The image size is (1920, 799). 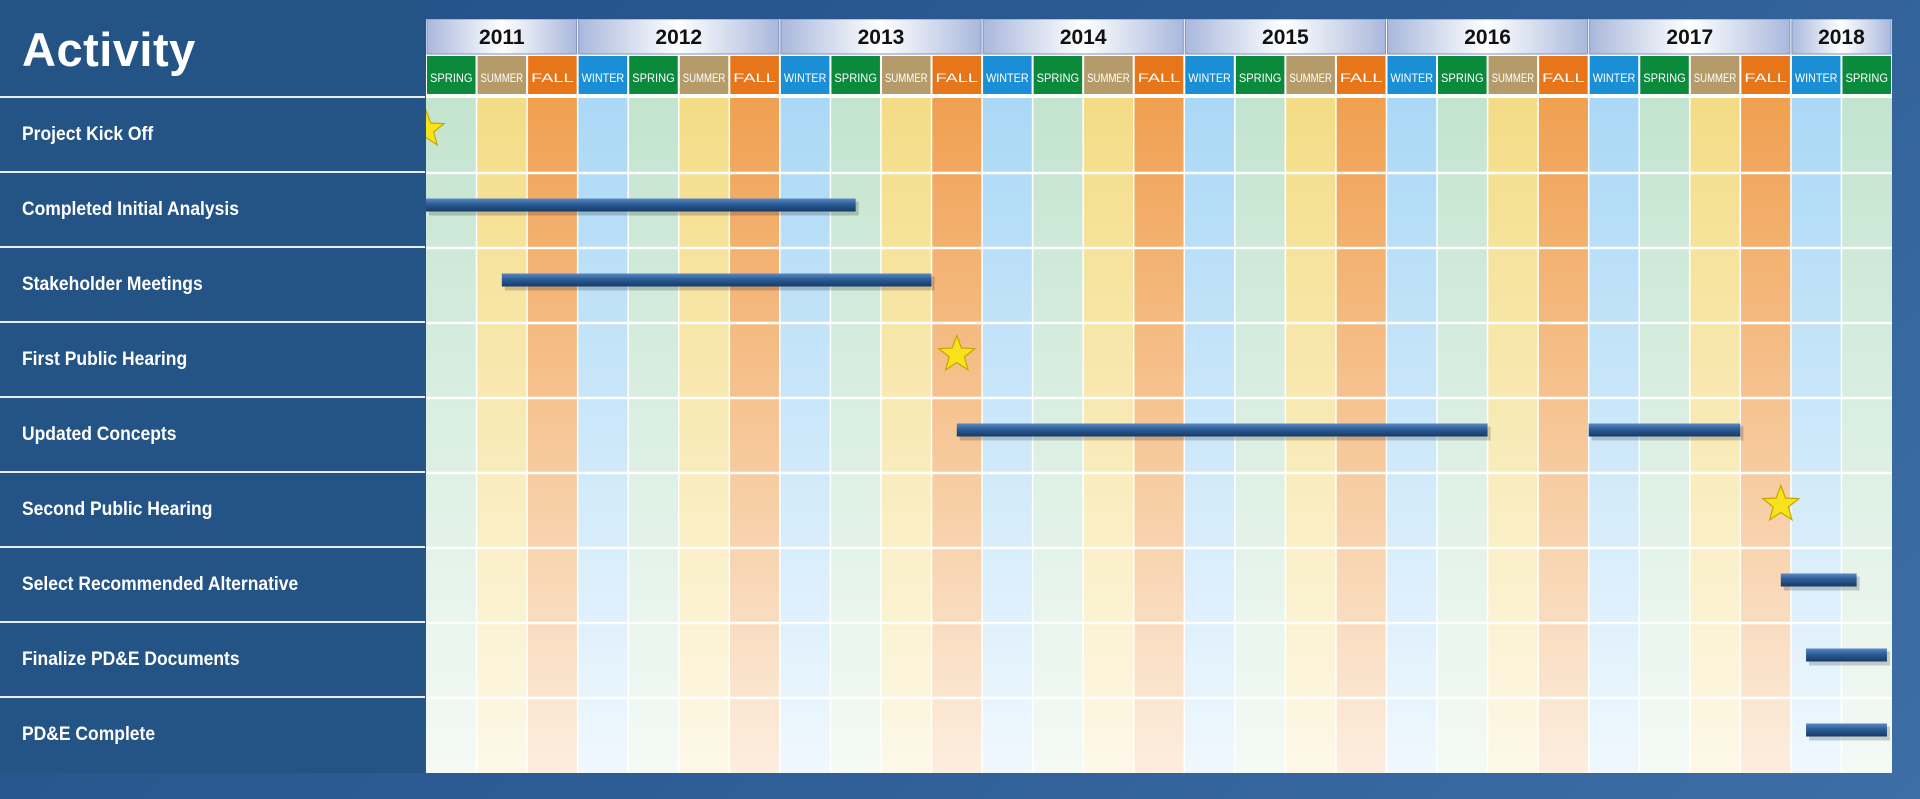 I want to click on year-label-2017: 2017, so click(x=1689, y=37).